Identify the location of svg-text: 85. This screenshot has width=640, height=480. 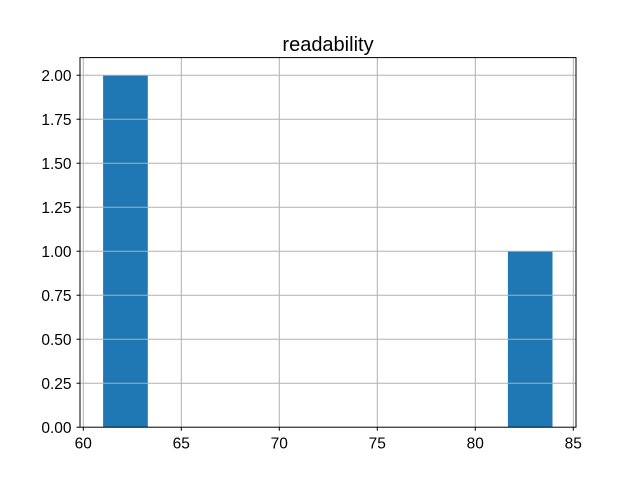
(573, 443).